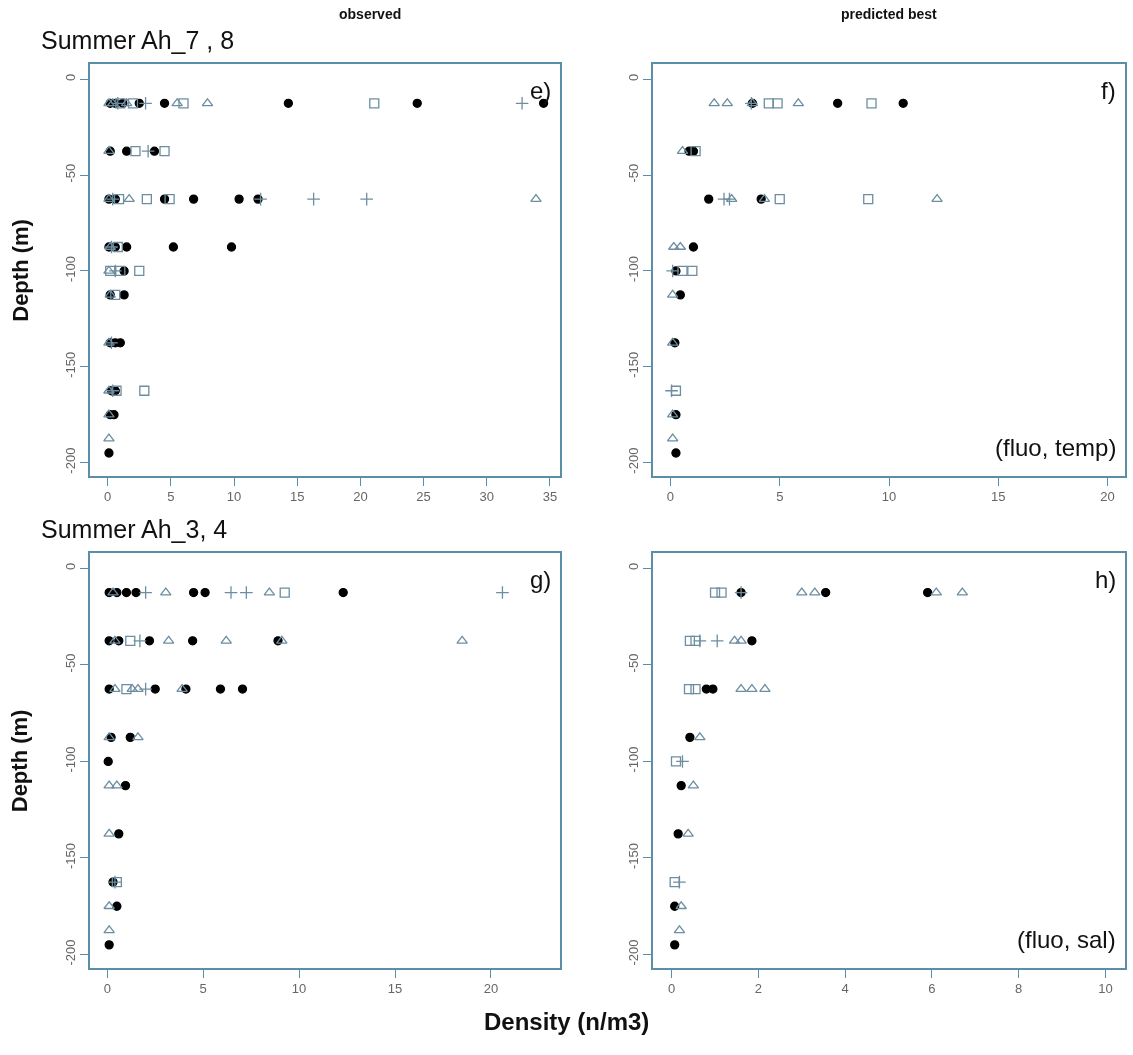 The height and width of the screenshot is (1055, 1133). Describe the element at coordinates (423, 497) in the screenshot. I see `x-tick-label: 25` at that location.